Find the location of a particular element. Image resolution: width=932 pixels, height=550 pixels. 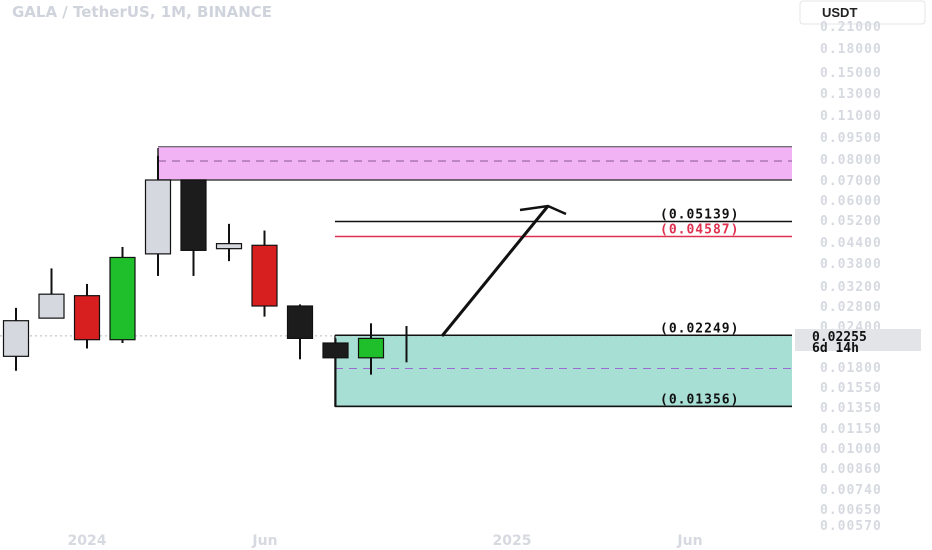

y-tick-label: 0.01550 is located at coordinates (851, 388).